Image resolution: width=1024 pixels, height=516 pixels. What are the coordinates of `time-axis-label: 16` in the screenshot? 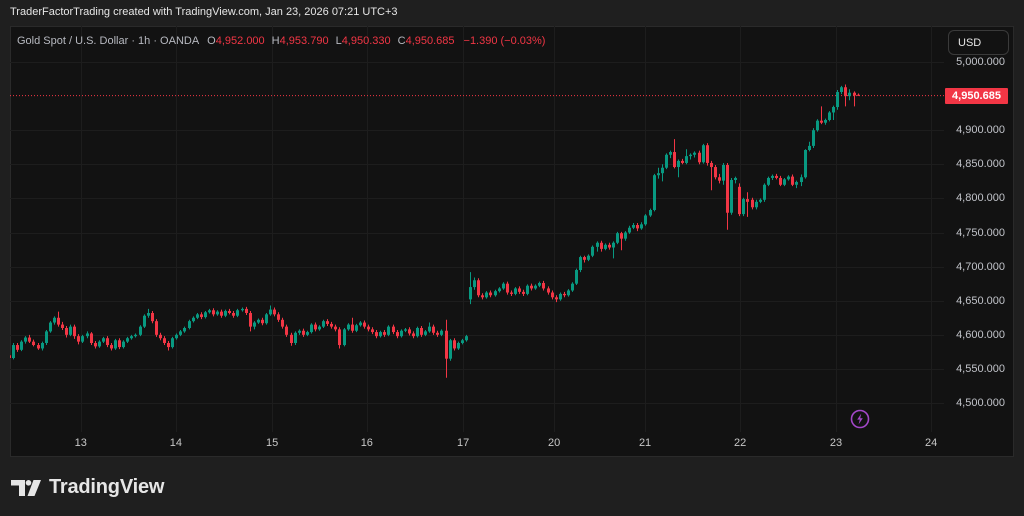 It's located at (366, 443).